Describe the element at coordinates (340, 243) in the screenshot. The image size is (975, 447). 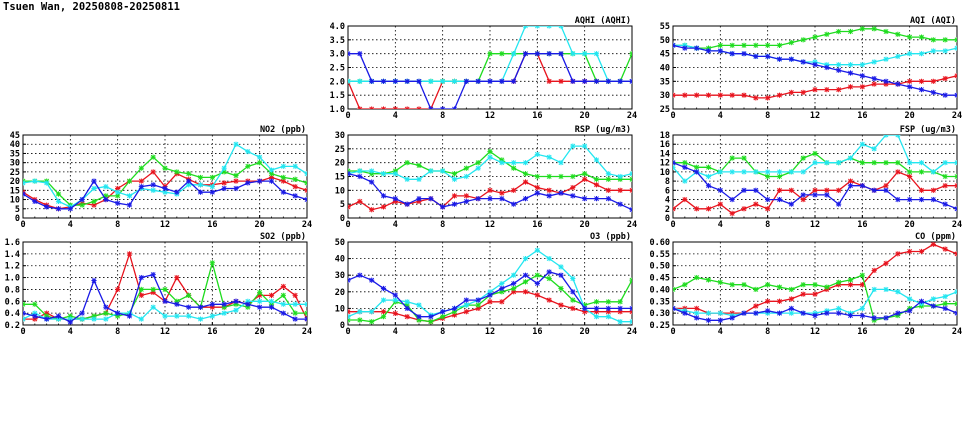
I see `y-tick-label: 50` at that location.